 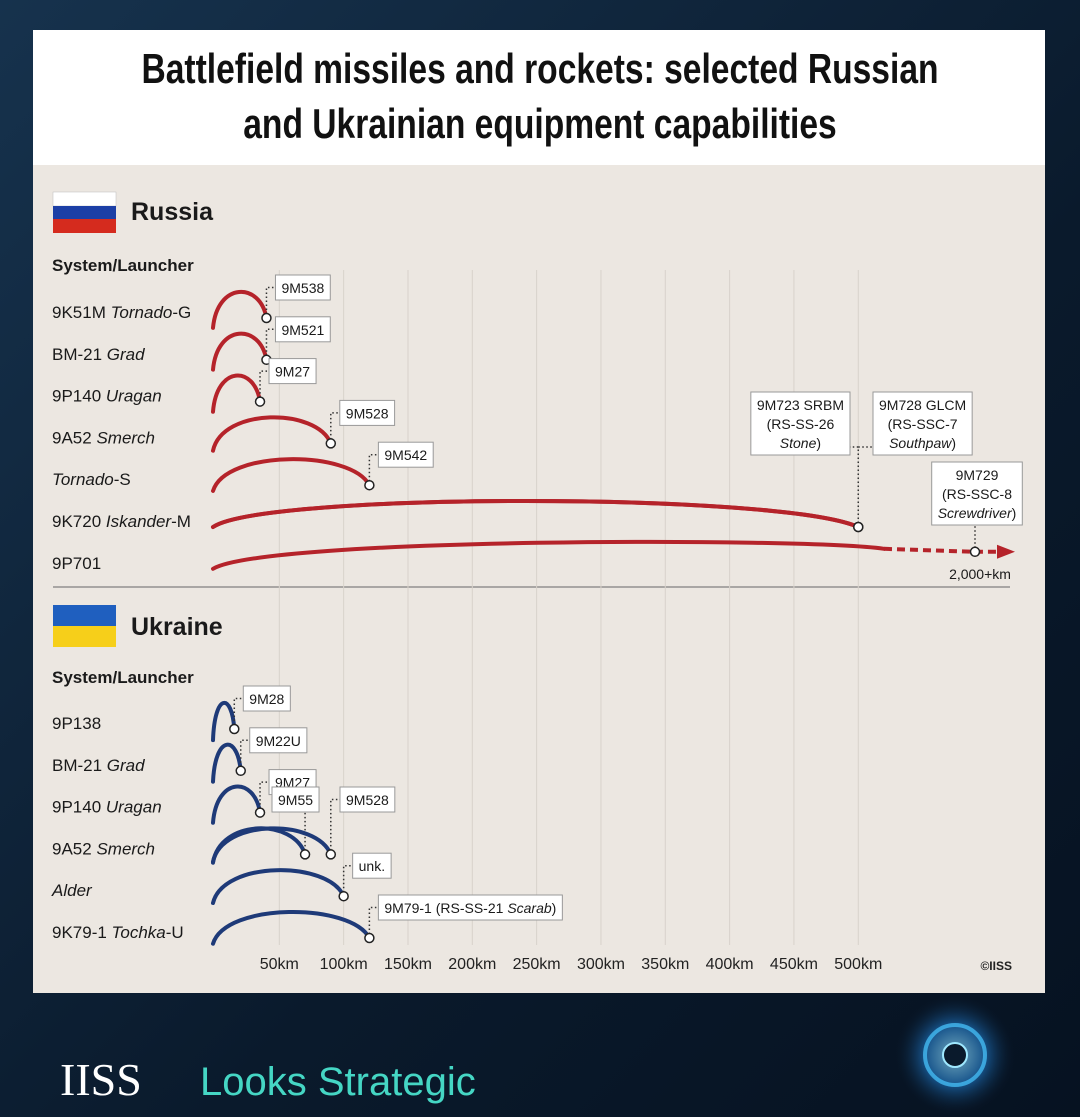 I want to click on label-line: unk., so click(x=372, y=866).